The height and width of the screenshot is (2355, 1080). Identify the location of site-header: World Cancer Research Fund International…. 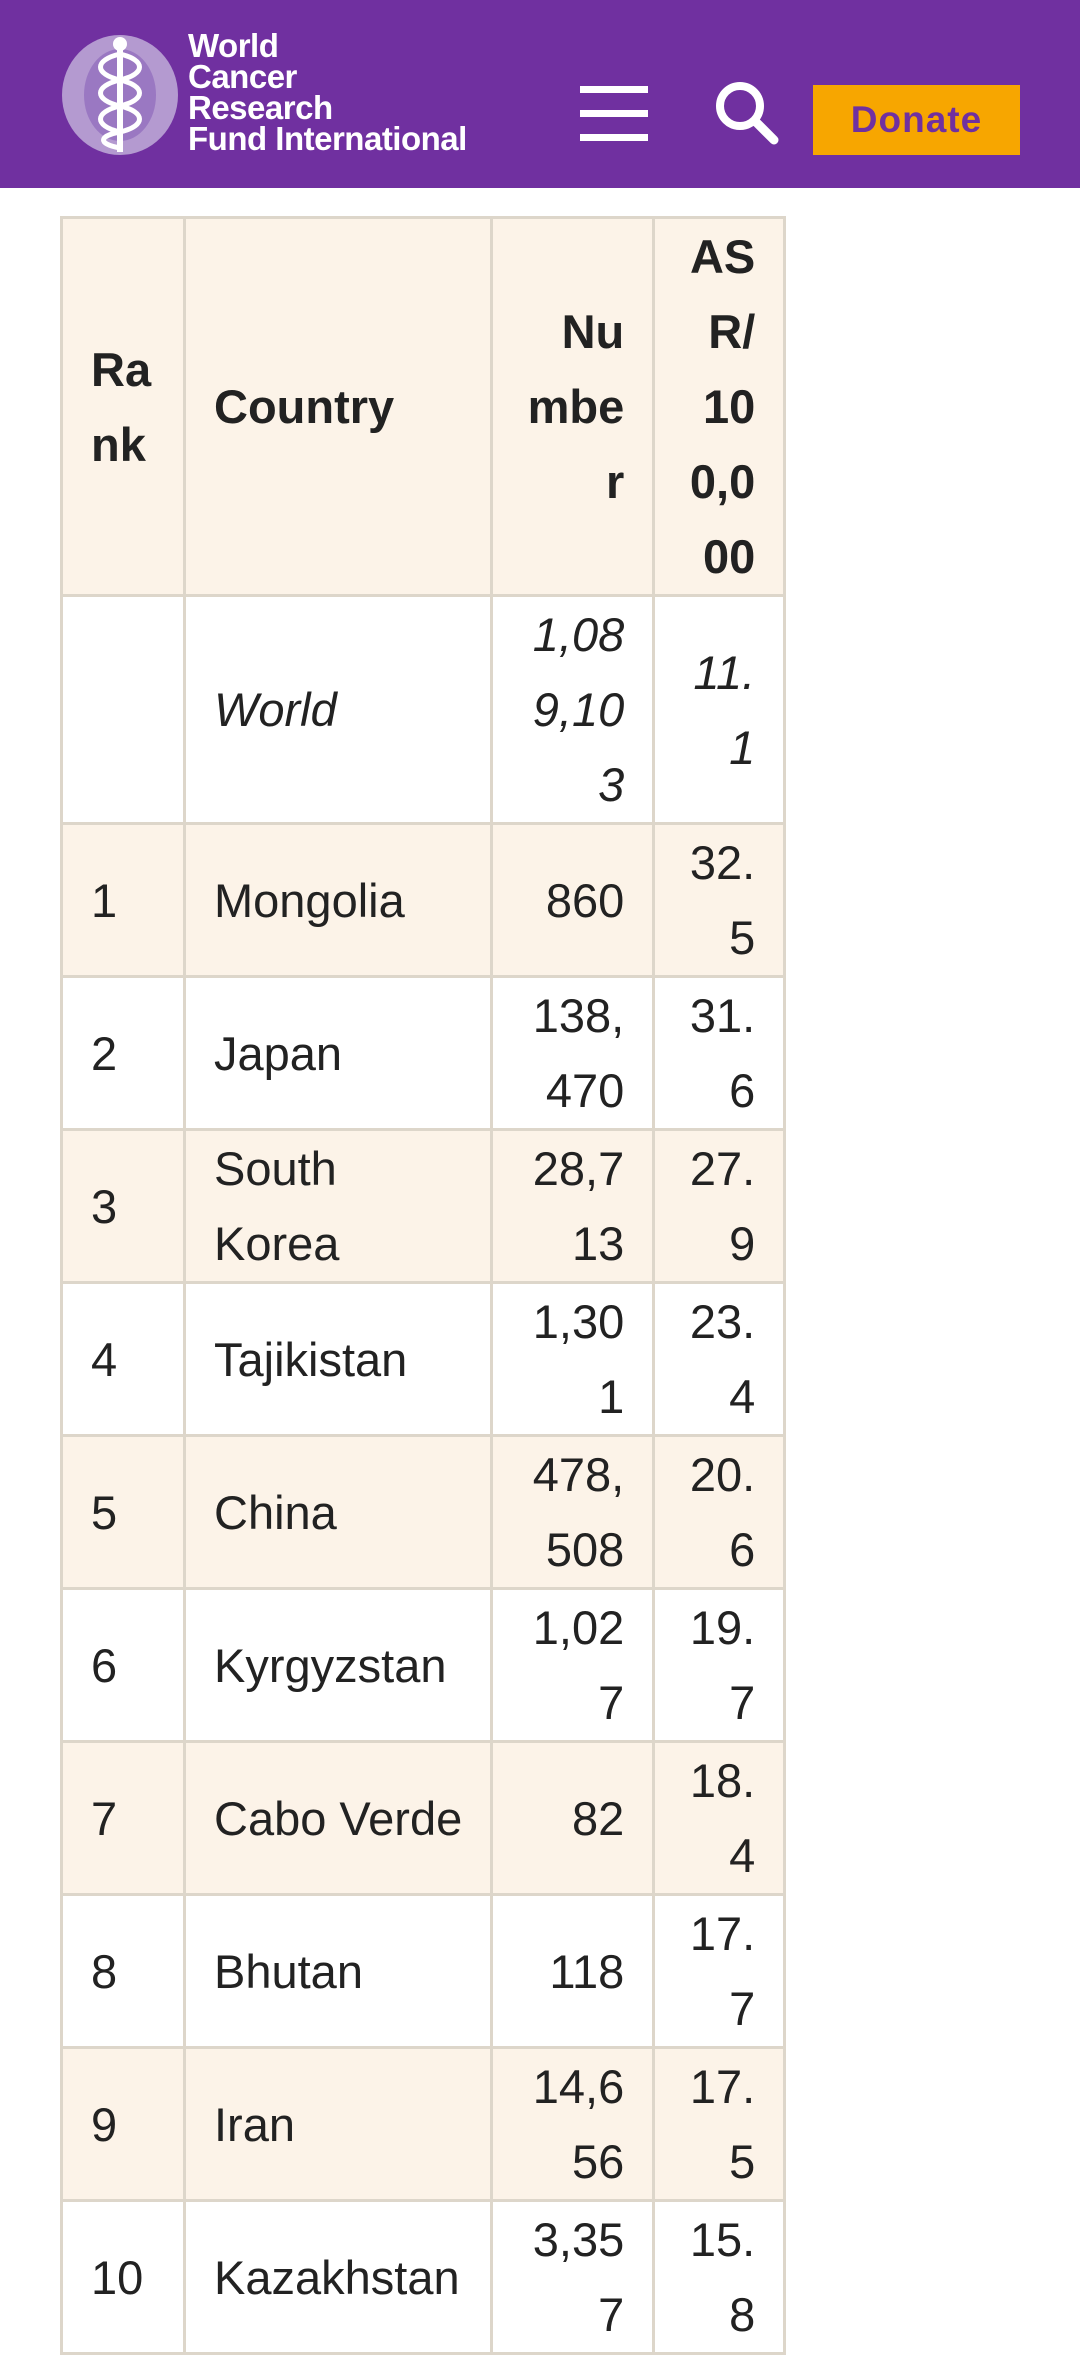
(540, 94).